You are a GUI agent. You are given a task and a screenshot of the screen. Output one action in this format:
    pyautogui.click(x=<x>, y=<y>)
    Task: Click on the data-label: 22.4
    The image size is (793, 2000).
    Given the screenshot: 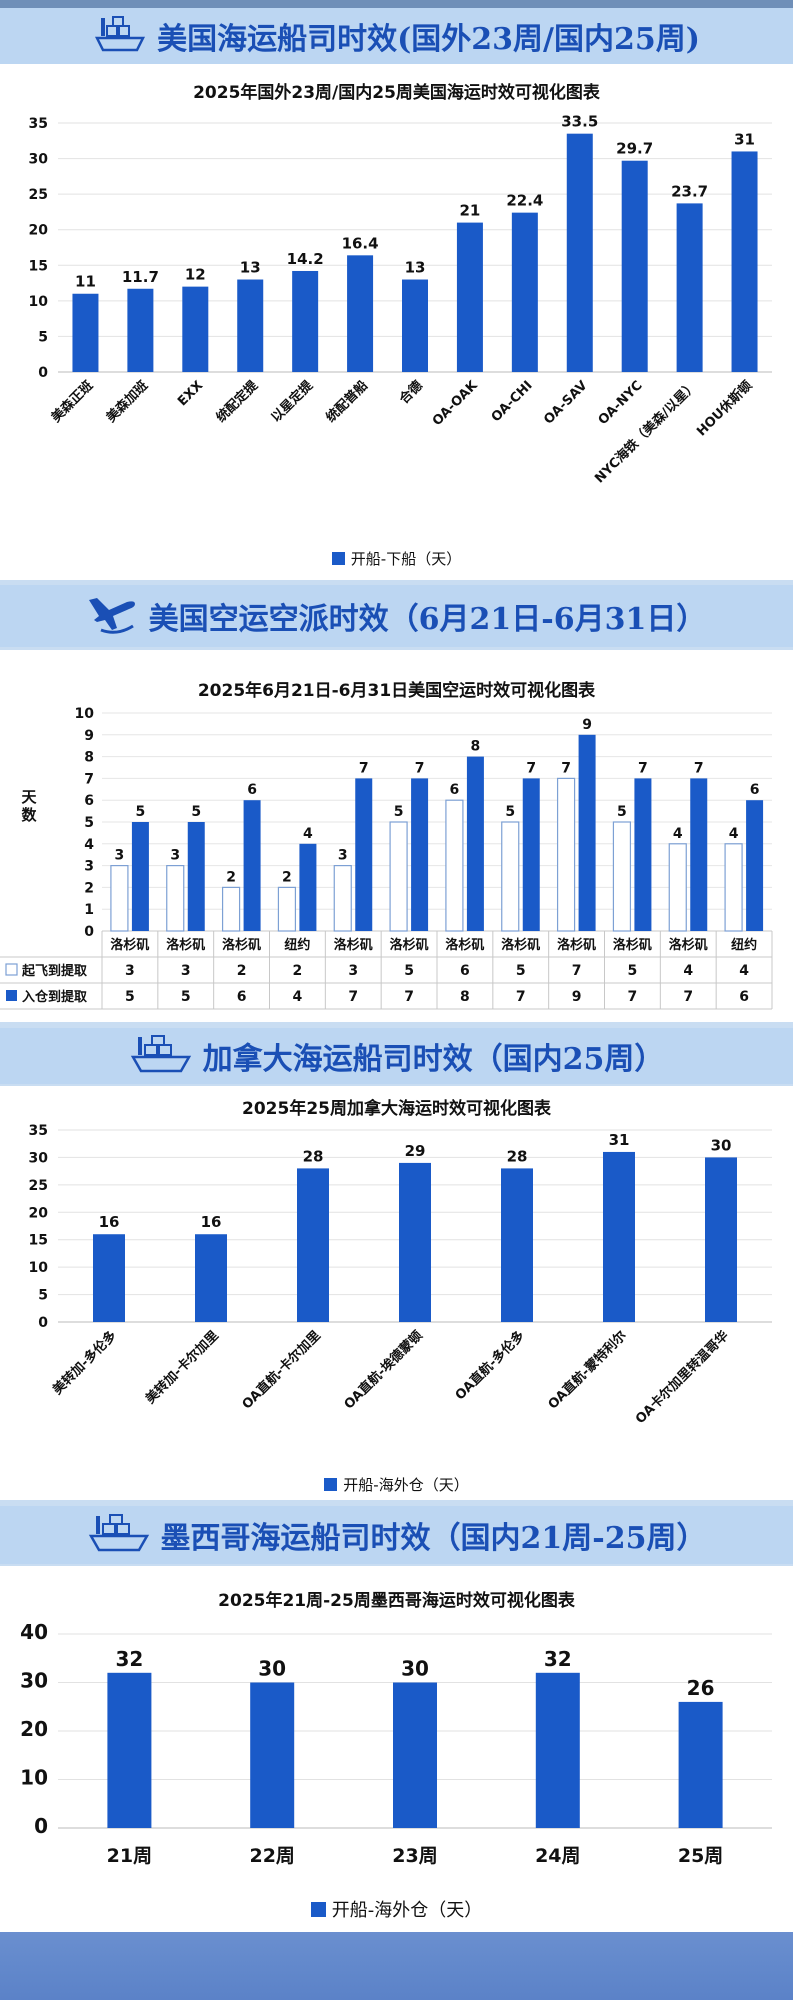 What is the action you would take?
    pyautogui.click(x=524, y=201)
    